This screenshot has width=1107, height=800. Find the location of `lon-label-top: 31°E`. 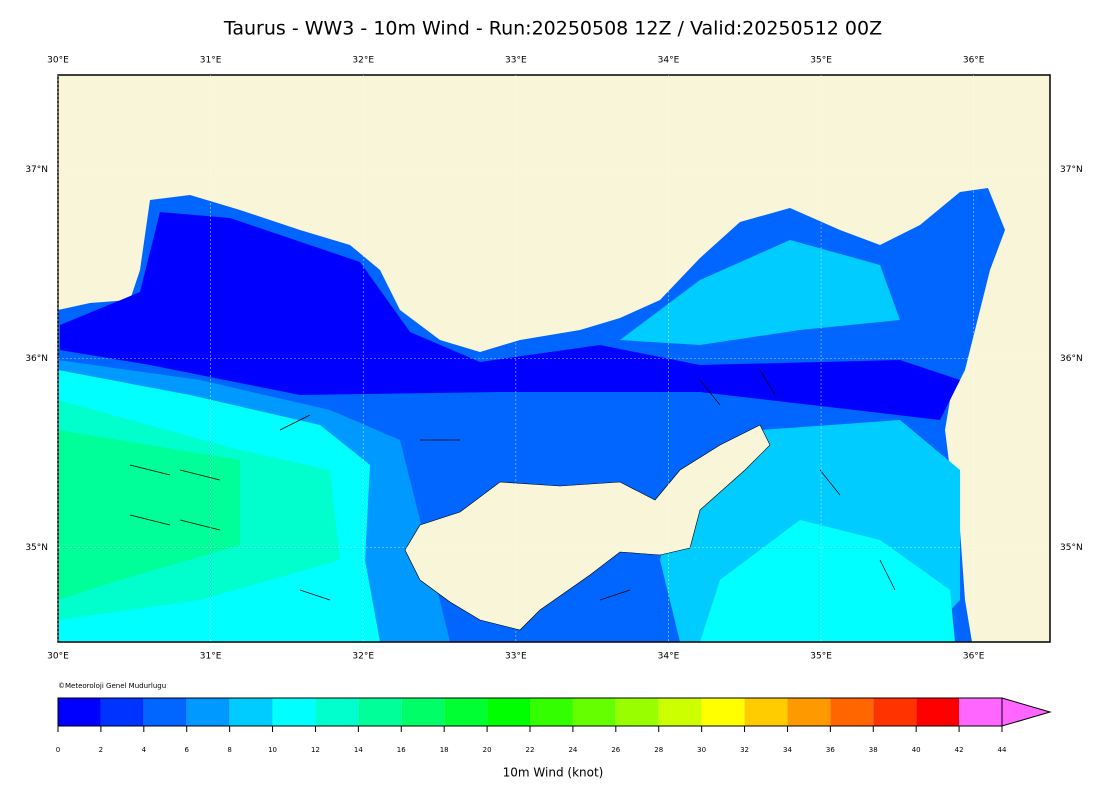

lon-label-top: 31°E is located at coordinates (211, 61).